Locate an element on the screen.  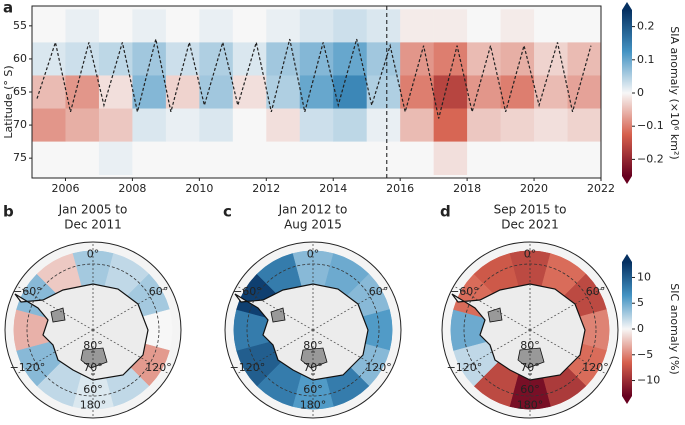
x-tick-label: 2018 is located at coordinates (467, 188).